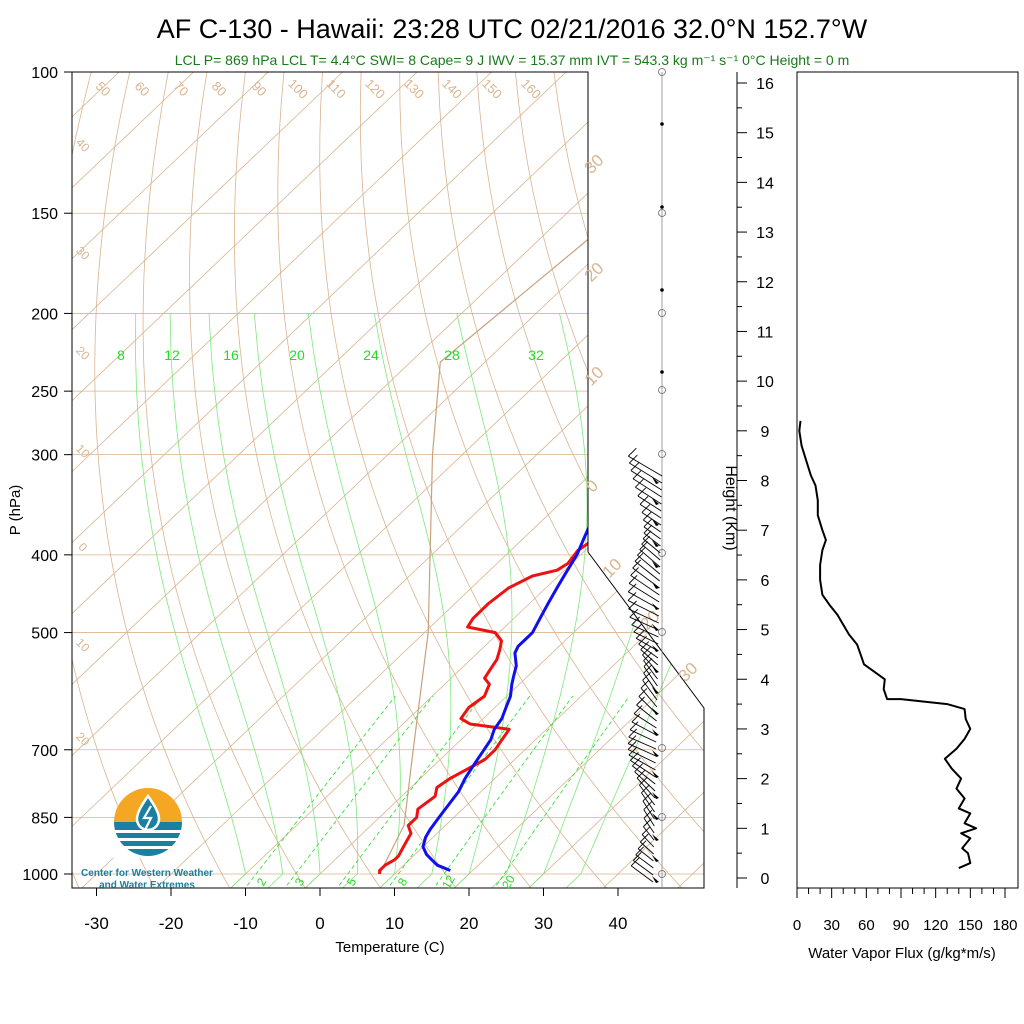 This screenshot has width=1024, height=1024. I want to click on logo-text-line2: and Water Extremes, so click(147, 885).